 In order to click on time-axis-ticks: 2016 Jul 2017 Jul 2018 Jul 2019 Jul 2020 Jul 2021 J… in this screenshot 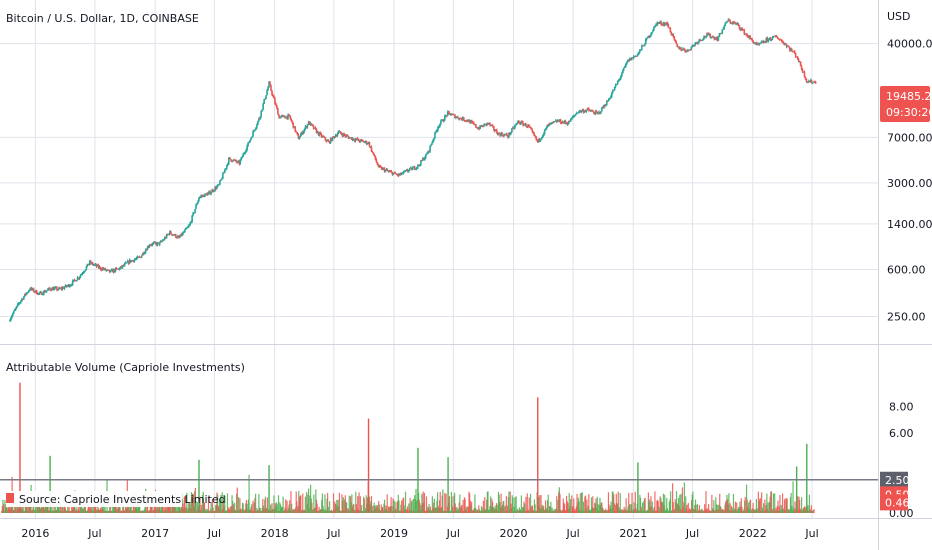, I will do `click(419, 533)`.